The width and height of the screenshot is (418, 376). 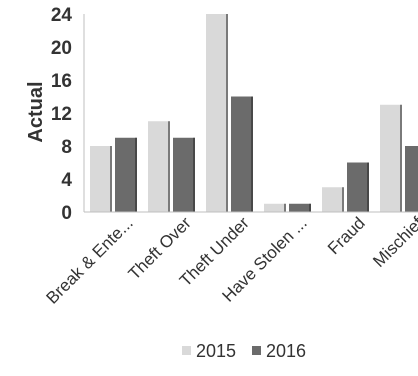 I want to click on y-tick-label-1: 4, so click(x=66, y=180).